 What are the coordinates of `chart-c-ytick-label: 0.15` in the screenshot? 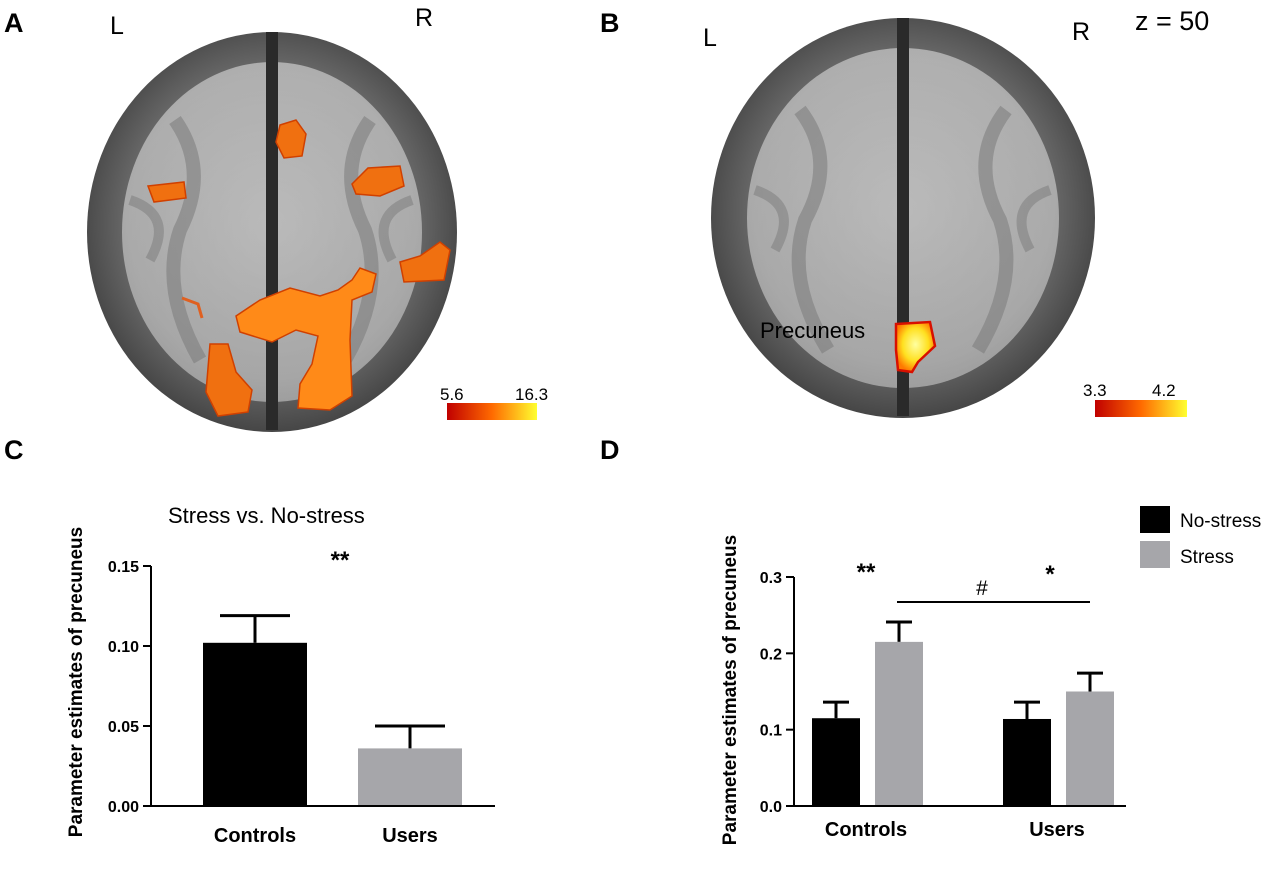 It's located at (123, 567).